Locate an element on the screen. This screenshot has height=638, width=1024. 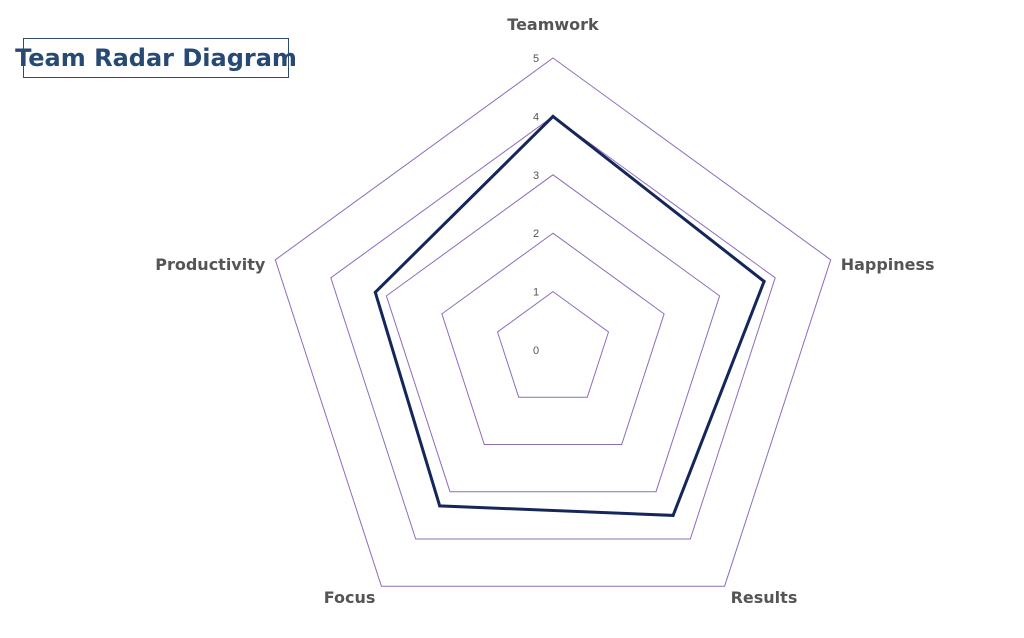
chart-title: Team Radar Diagram is located at coordinates (156, 58).